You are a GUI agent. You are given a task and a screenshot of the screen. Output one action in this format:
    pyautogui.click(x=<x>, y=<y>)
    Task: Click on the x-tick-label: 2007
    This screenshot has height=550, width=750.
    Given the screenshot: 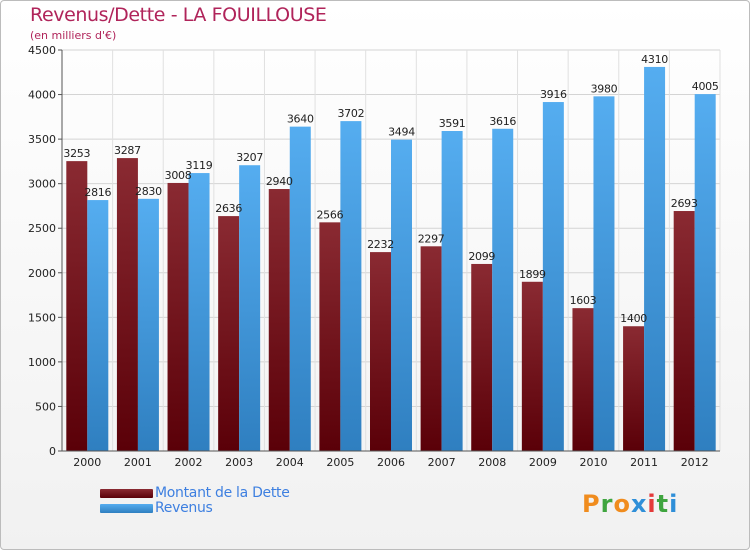 What is the action you would take?
    pyautogui.click(x=442, y=462)
    